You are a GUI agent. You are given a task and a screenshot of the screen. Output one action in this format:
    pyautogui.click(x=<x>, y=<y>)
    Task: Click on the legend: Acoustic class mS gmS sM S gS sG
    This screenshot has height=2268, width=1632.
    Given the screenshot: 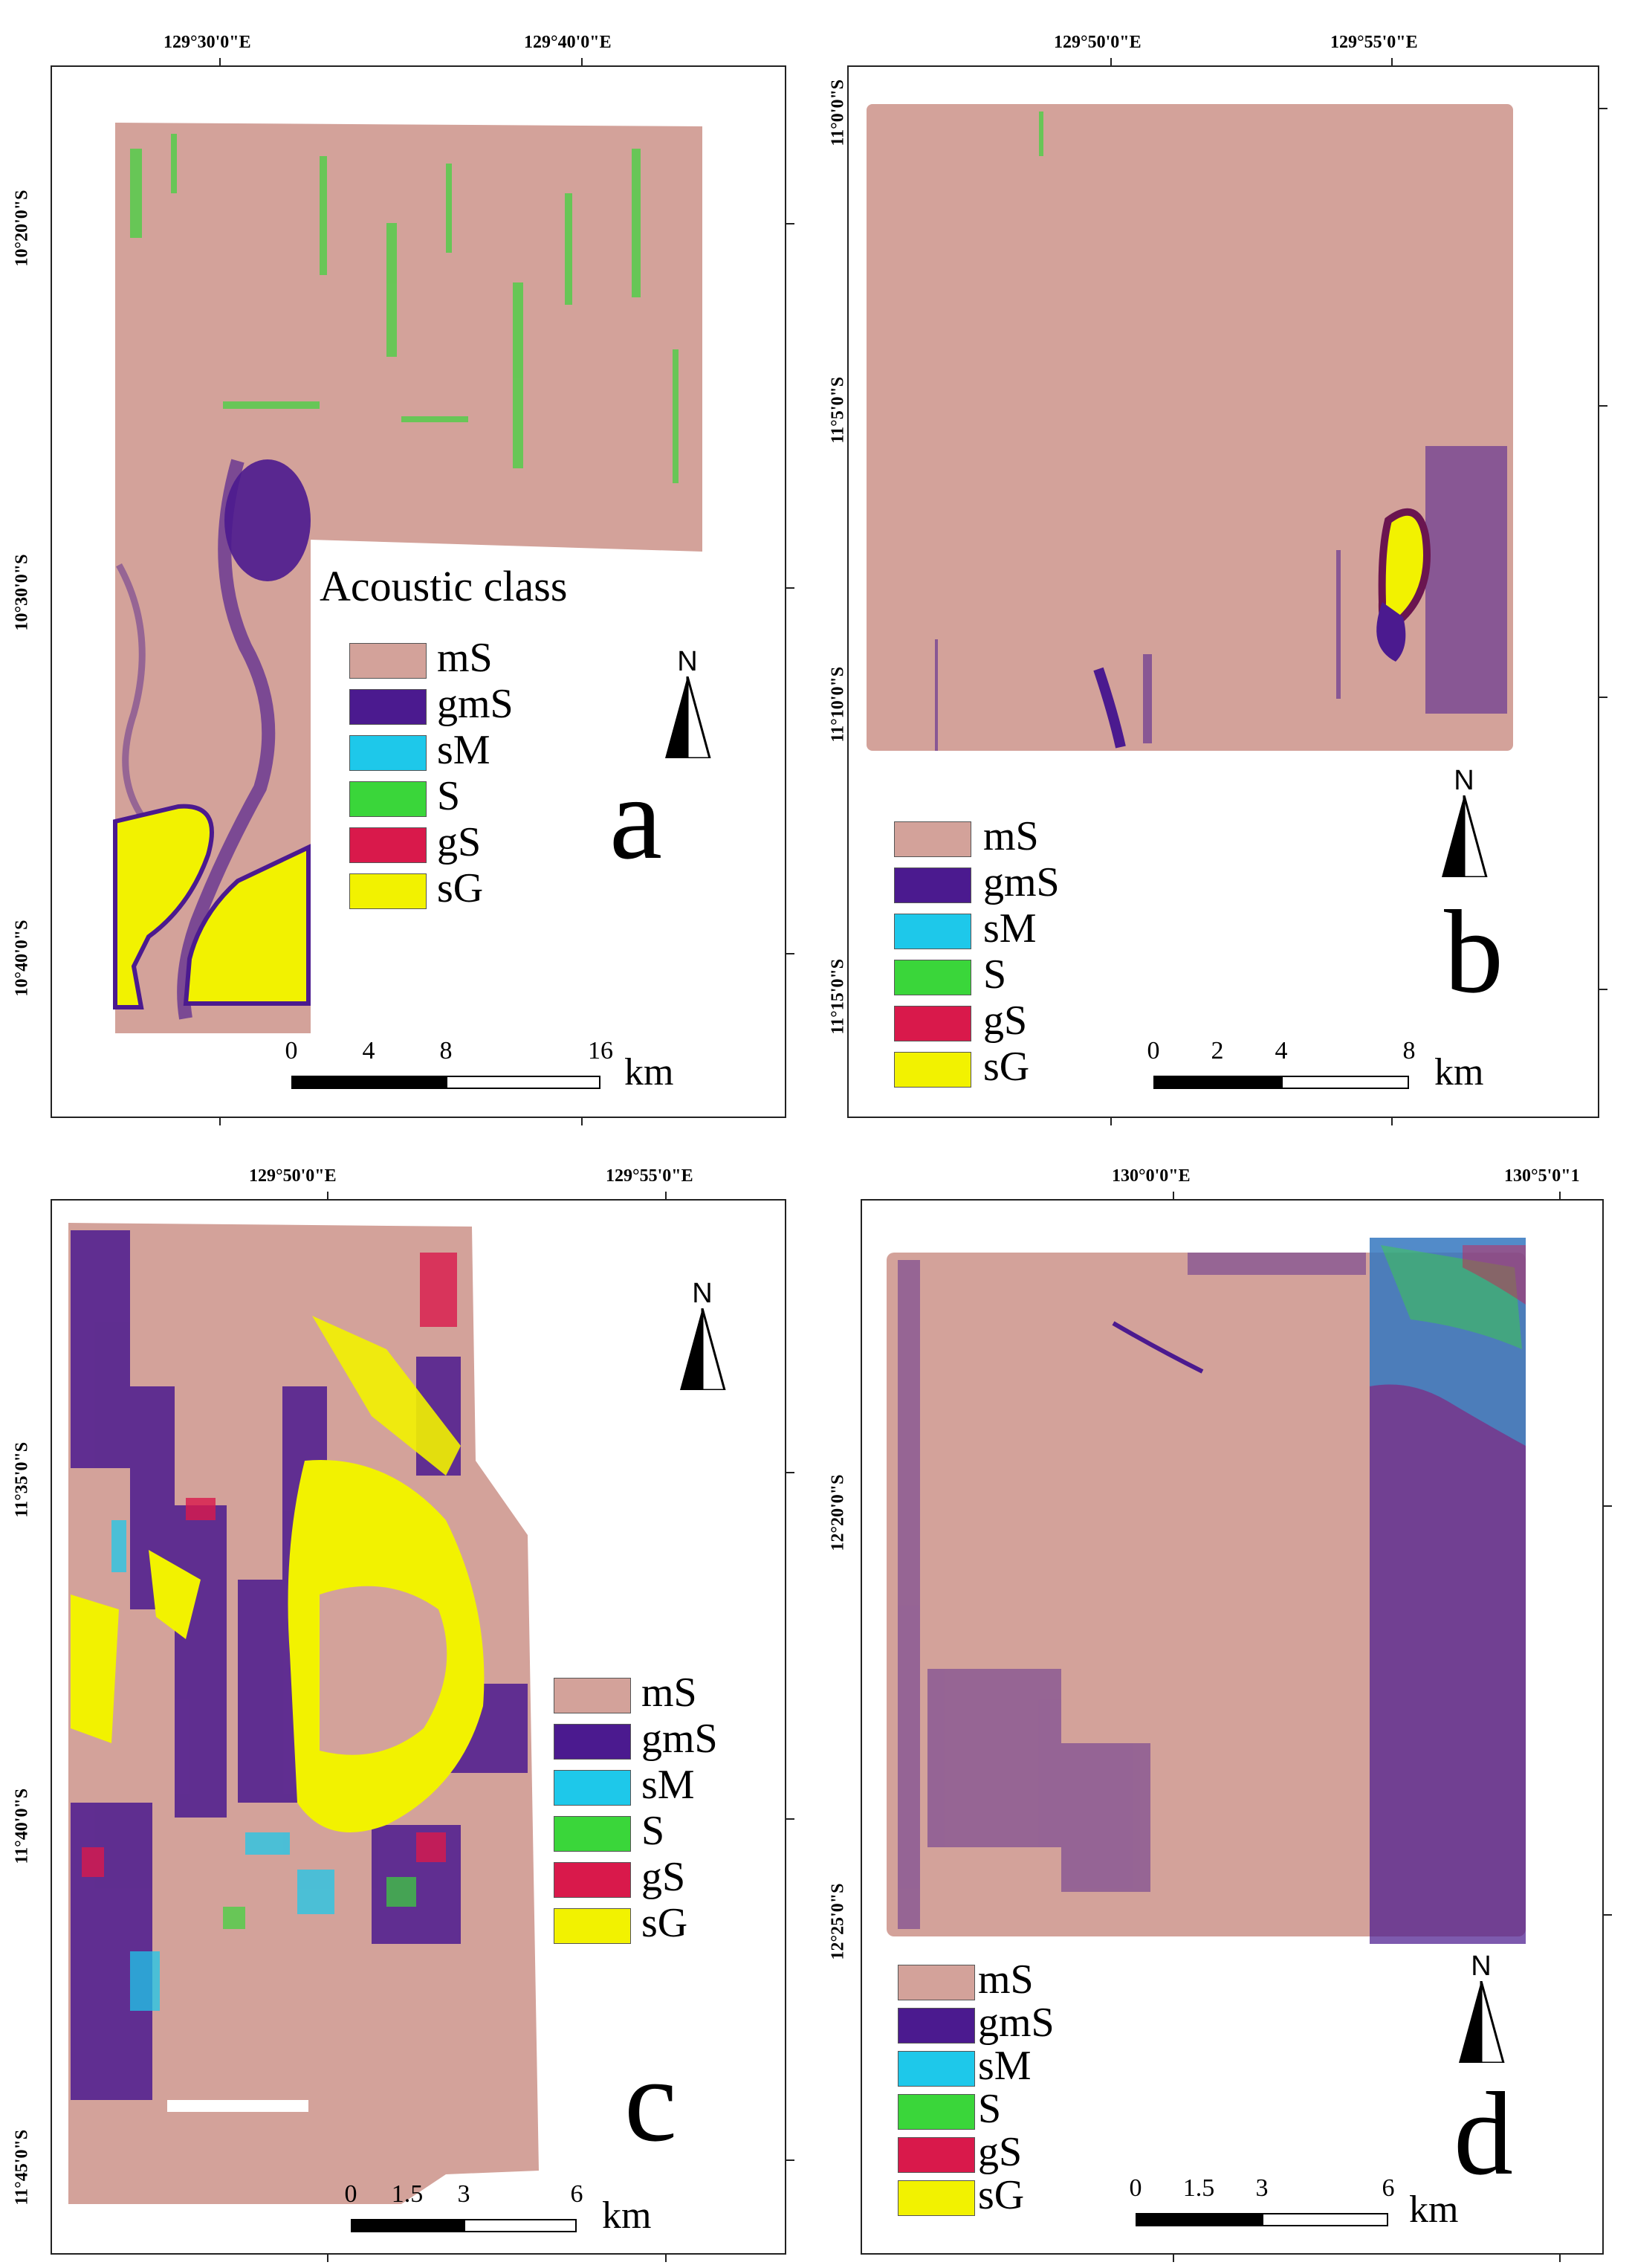 What is the action you would take?
    pyautogui.click(x=444, y=736)
    